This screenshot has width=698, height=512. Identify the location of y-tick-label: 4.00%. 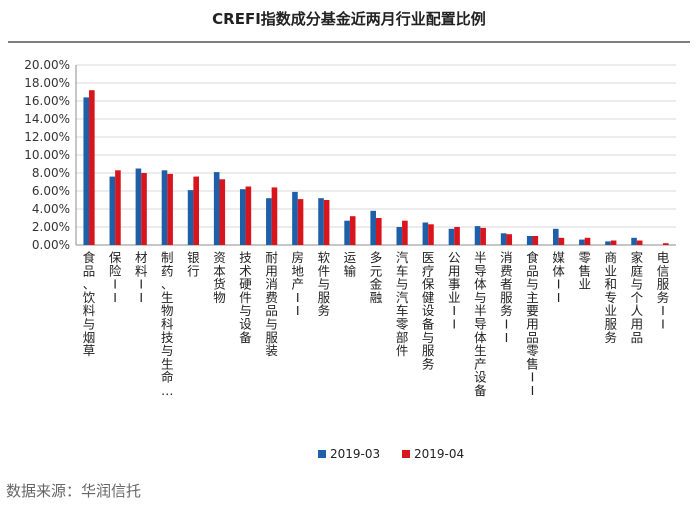
(51, 209).